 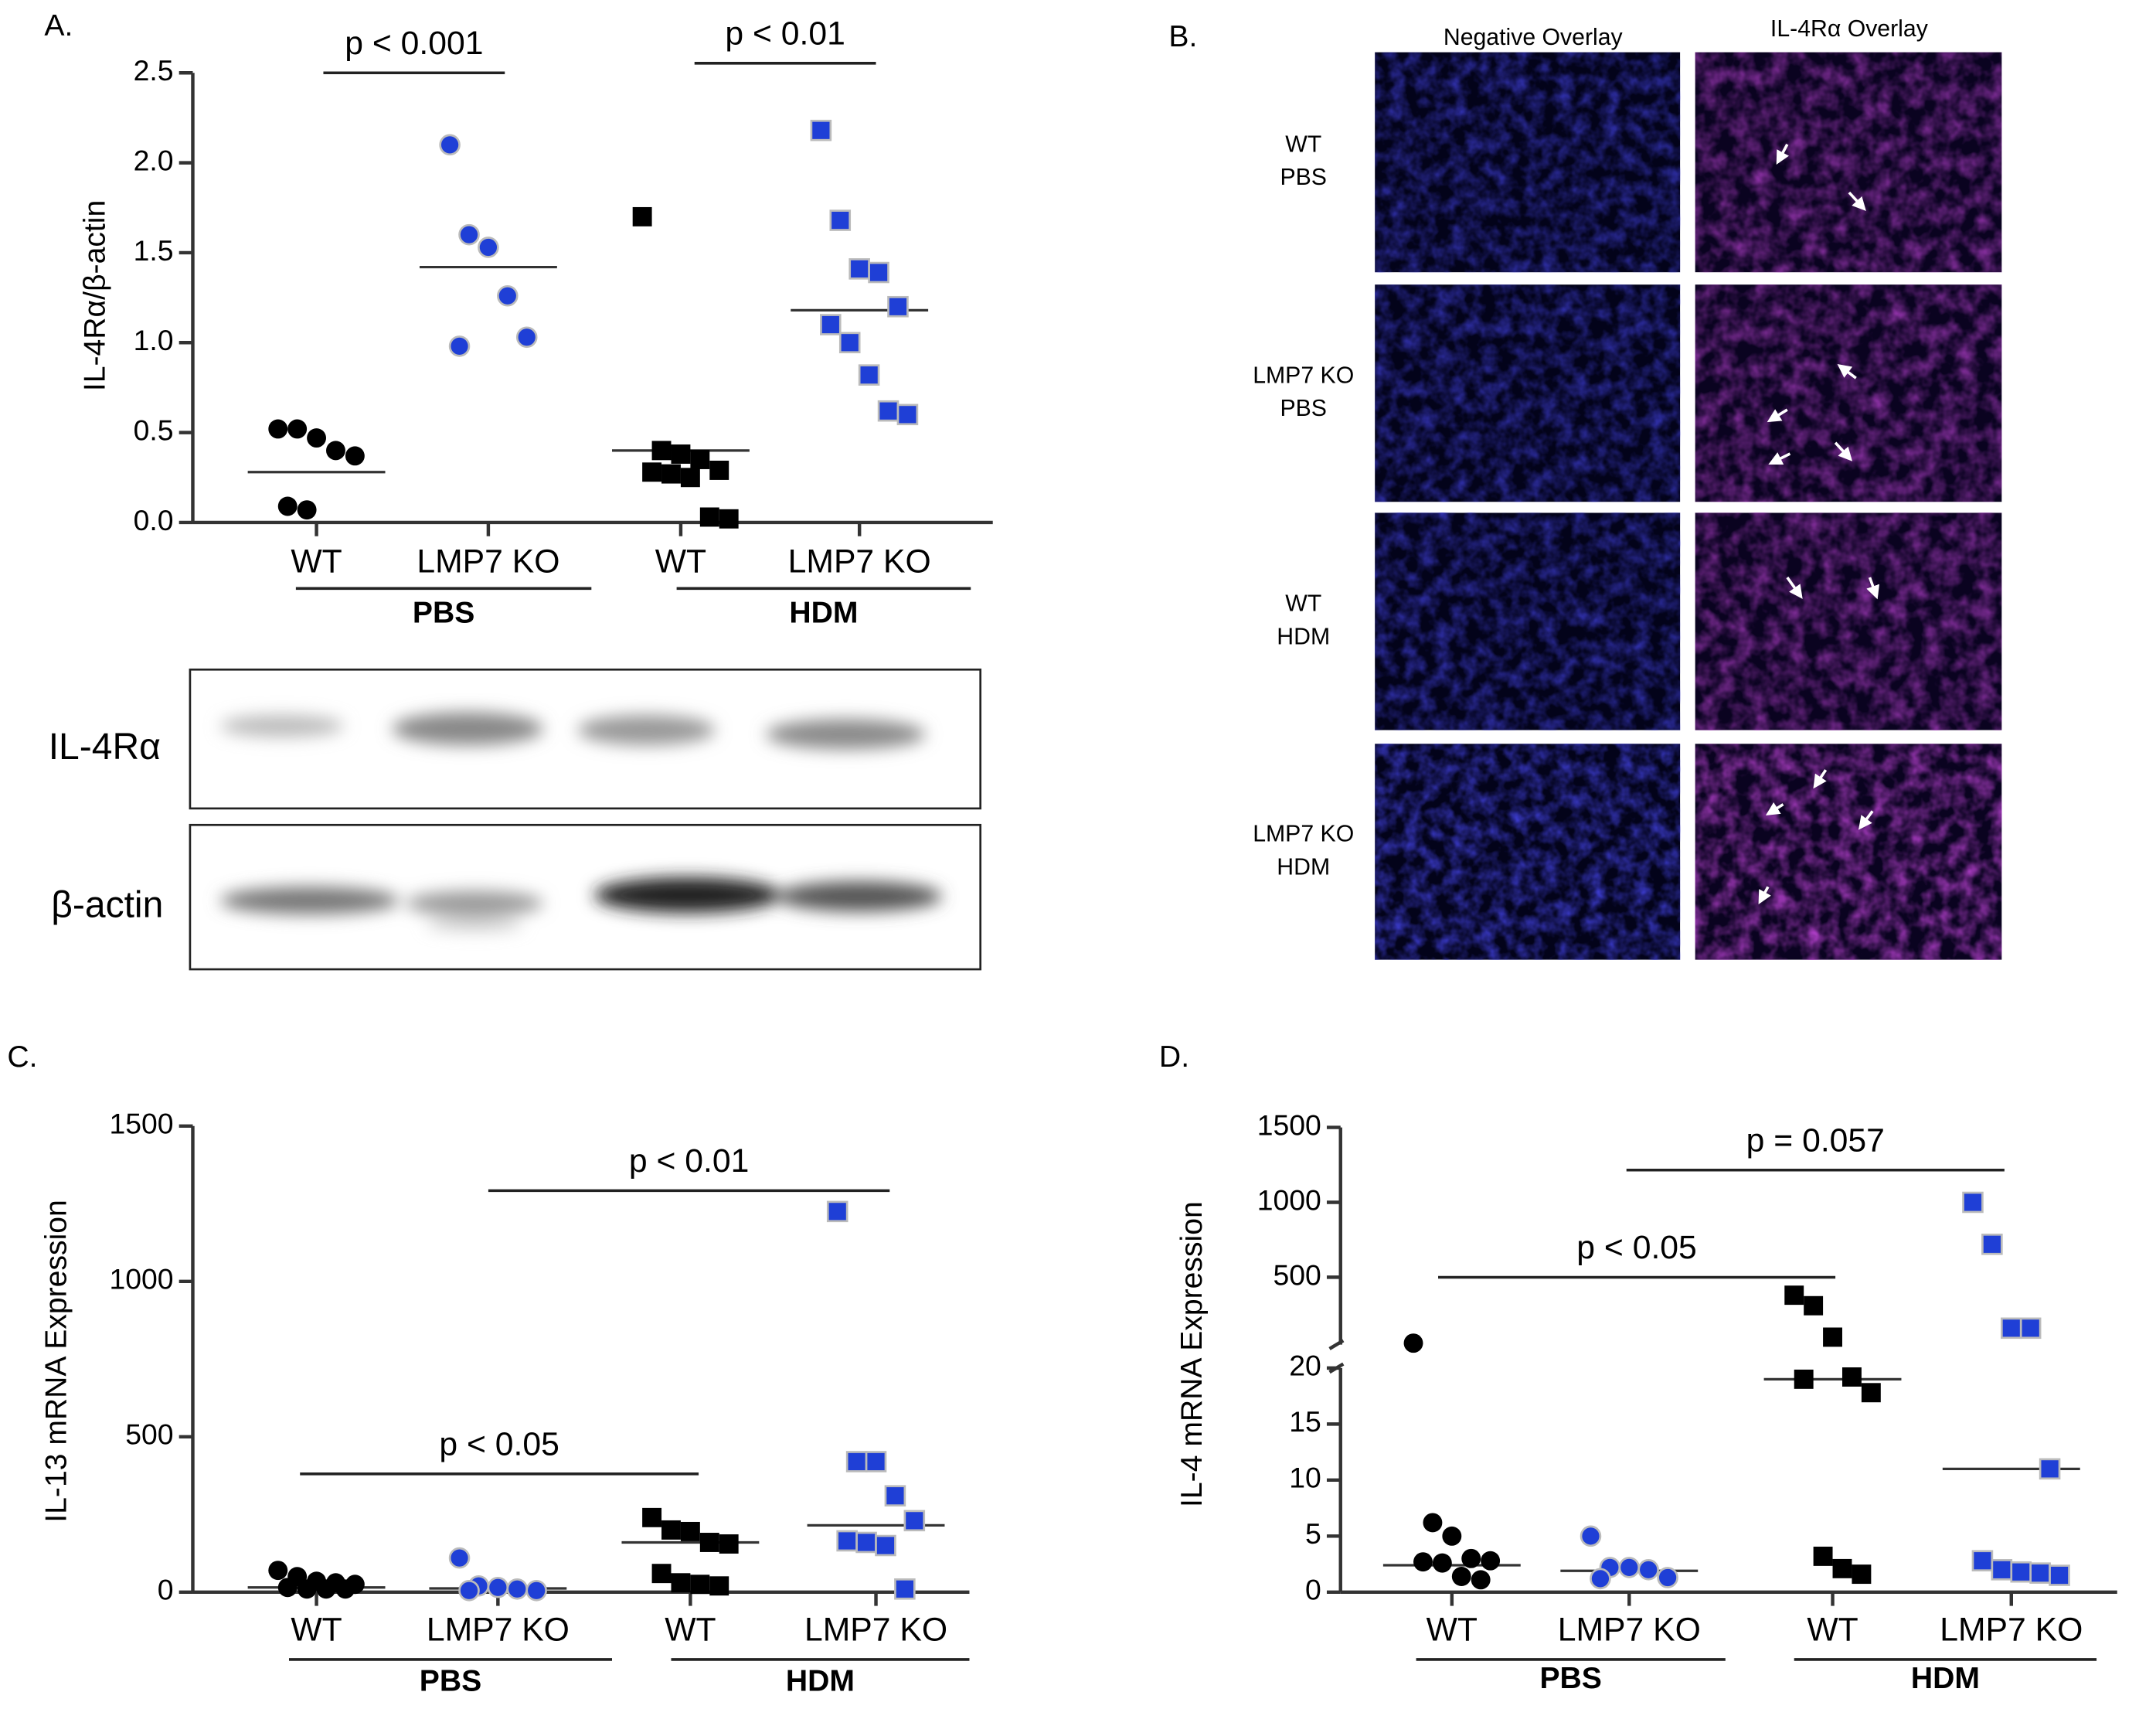 I want to click on row-label: LMP7 KO, so click(x=1303, y=835).